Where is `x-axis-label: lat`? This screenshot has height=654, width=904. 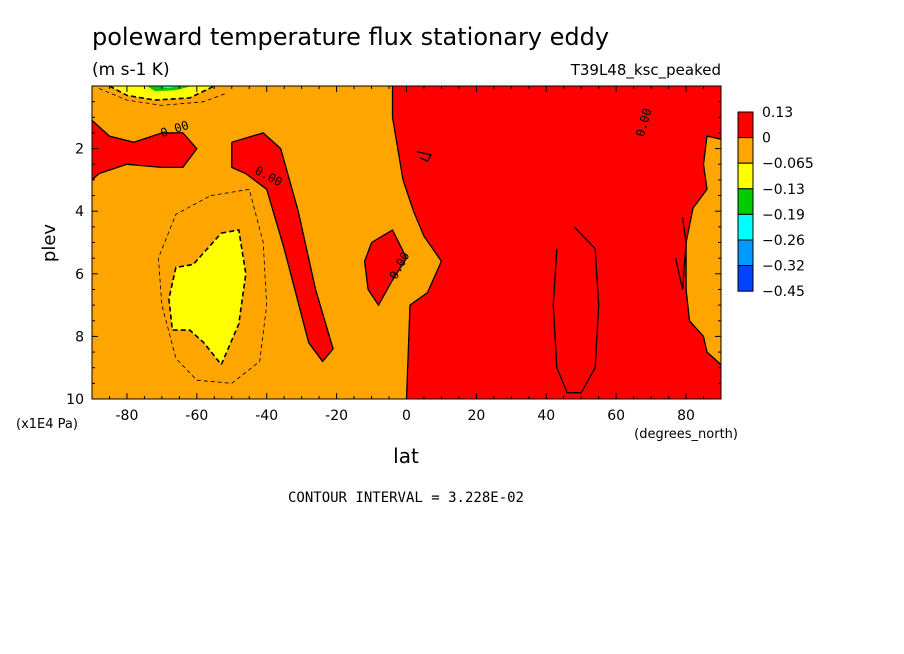
x-axis-label: lat is located at coordinates (406, 456).